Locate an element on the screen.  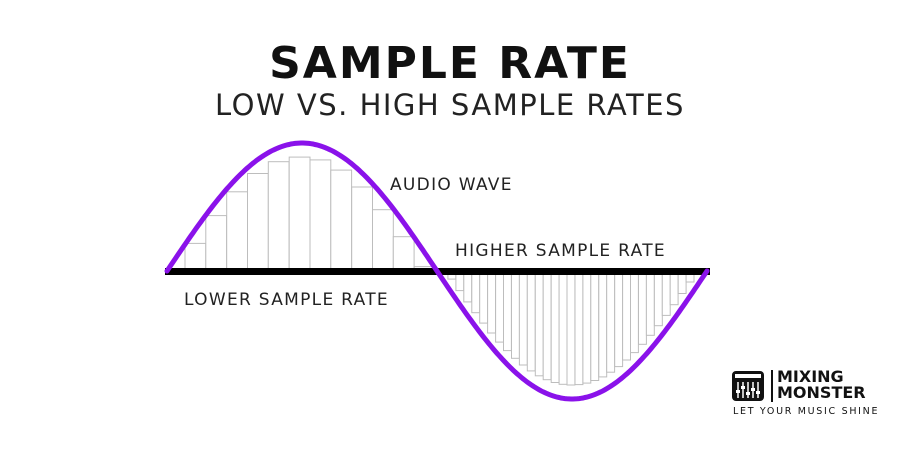
logo-name-line2: MONSTER is located at coordinates (821, 392).